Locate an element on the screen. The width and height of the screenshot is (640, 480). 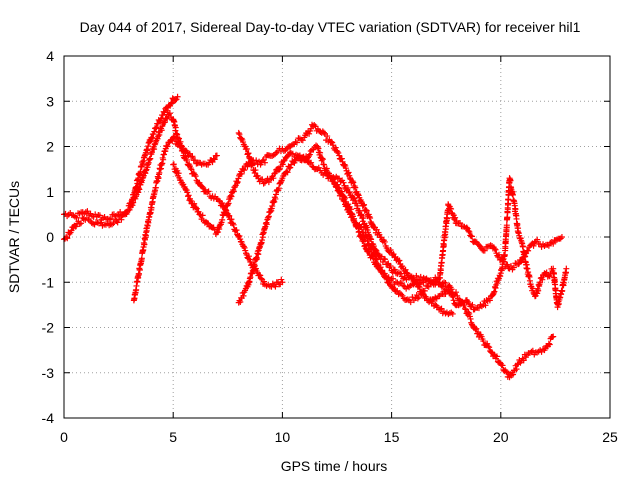
y-tick-label: -1 is located at coordinates (48, 282).